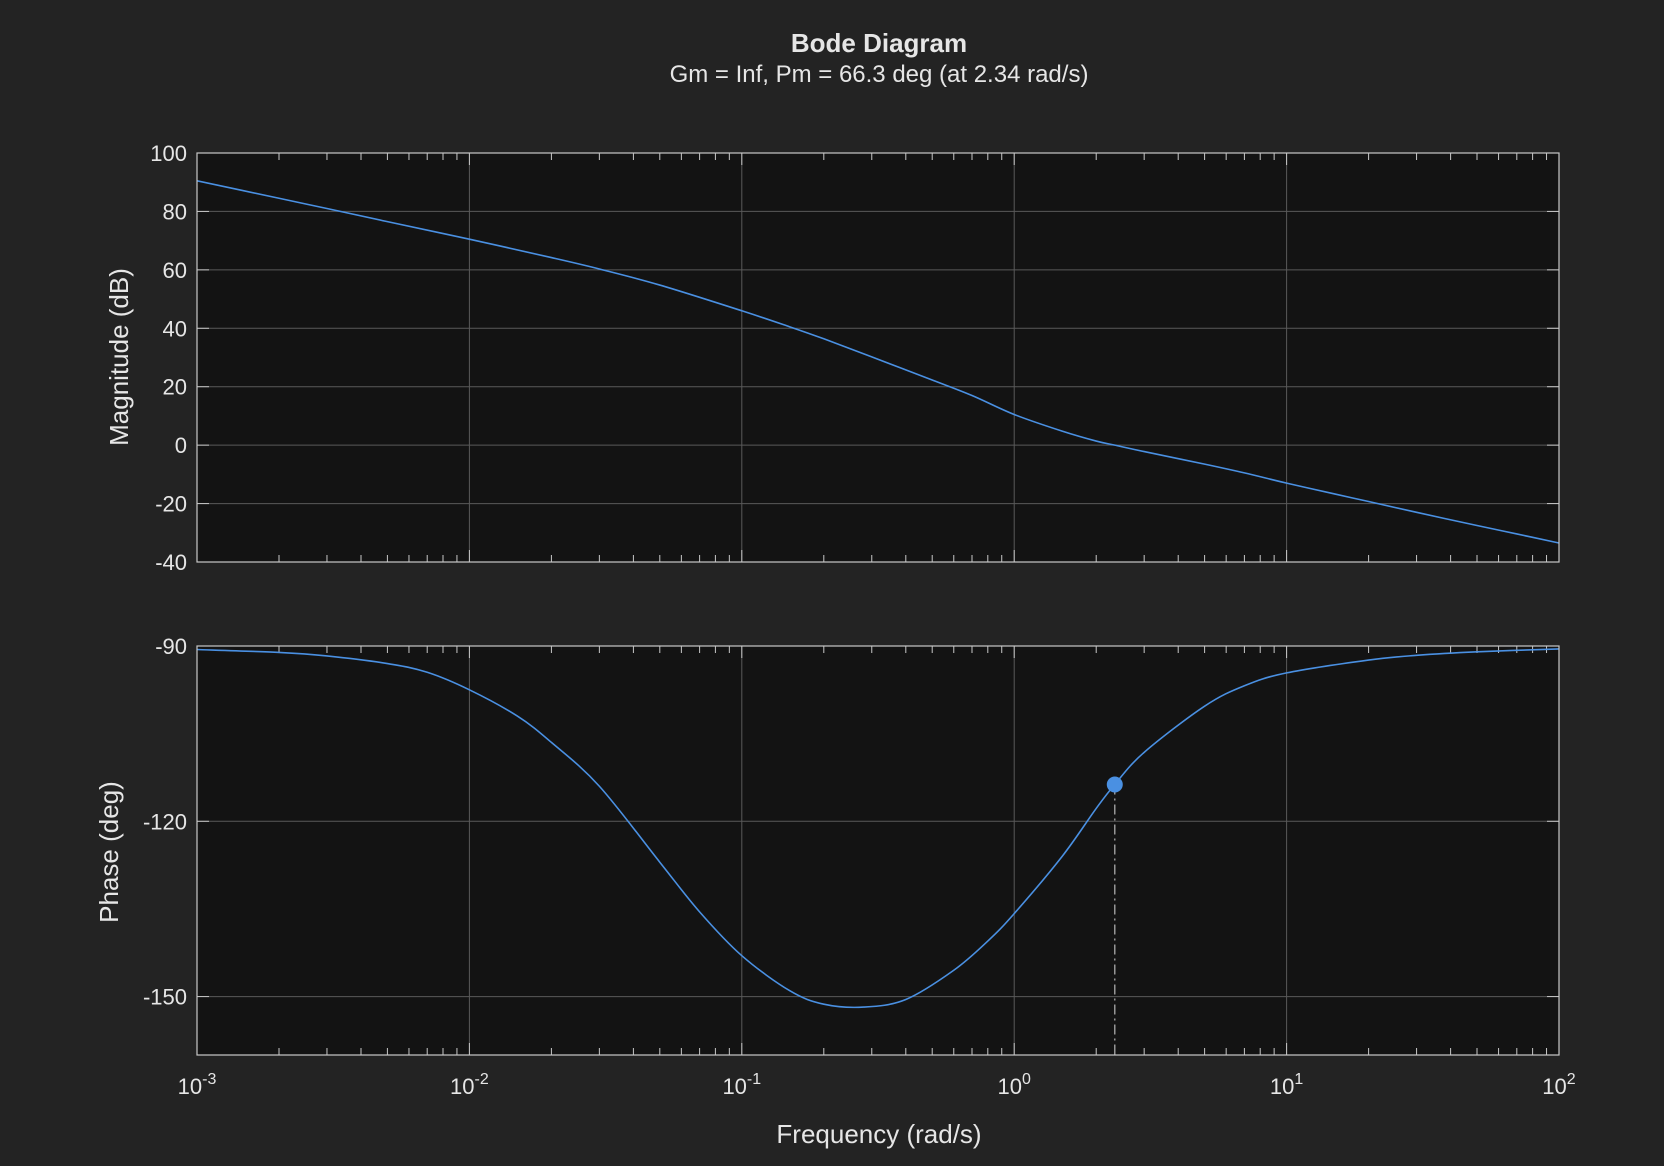 Image resolution: width=1664 pixels, height=1166 pixels. I want to click on magnitude-ytick-label: -20, so click(171, 504).